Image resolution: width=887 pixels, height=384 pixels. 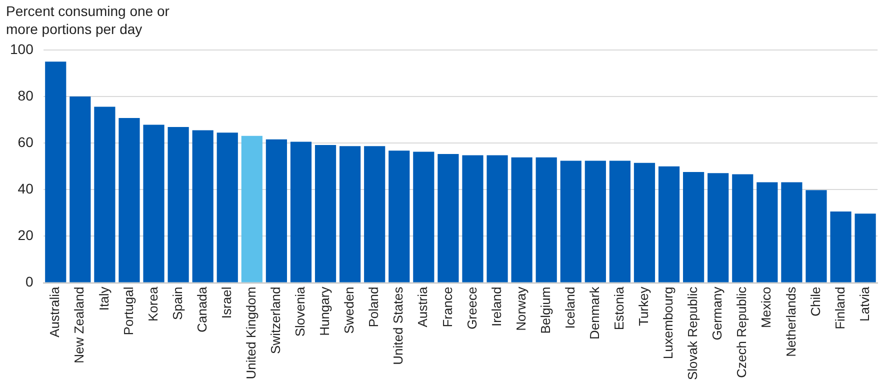 What do you see at coordinates (26, 142) in the screenshot?
I see `y-tick-label: 60` at bounding box center [26, 142].